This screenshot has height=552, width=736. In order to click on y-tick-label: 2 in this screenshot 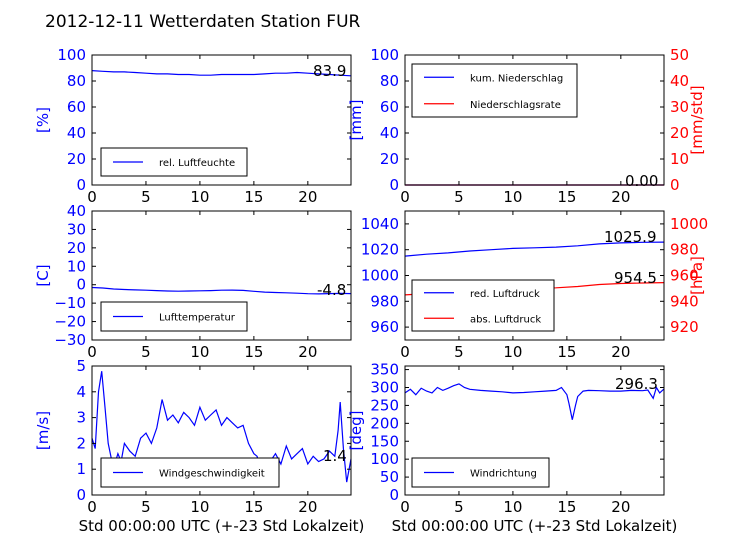, I will do `click(81, 443)`.